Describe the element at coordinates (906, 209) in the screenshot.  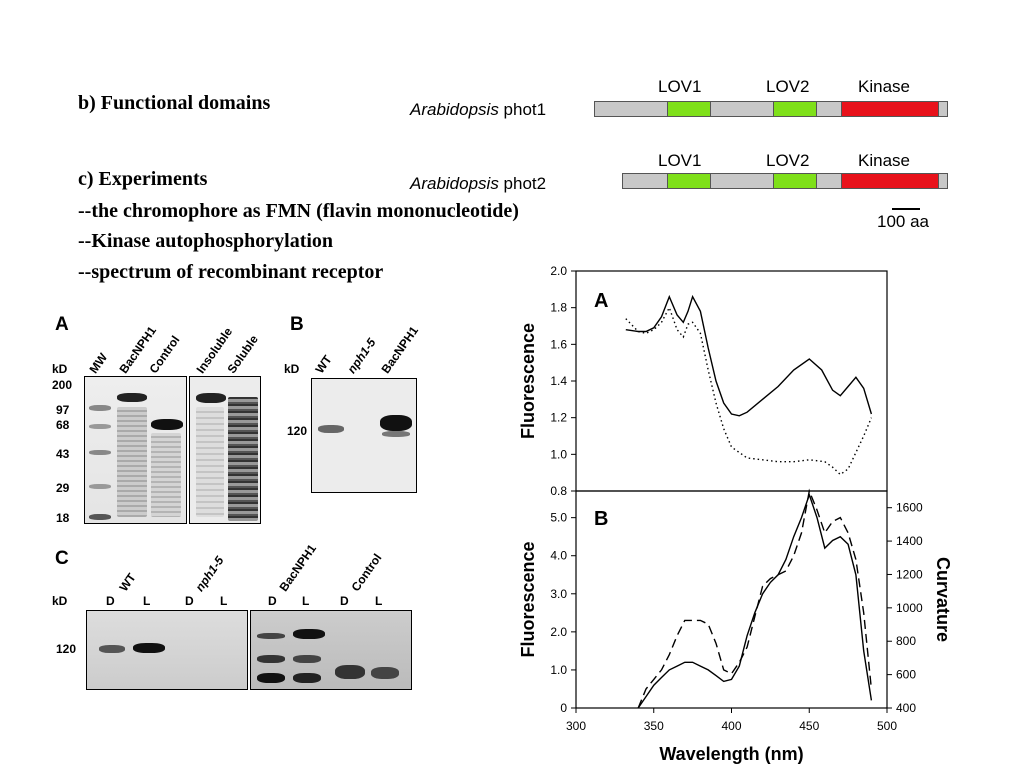
I see `scale-bar` at that location.